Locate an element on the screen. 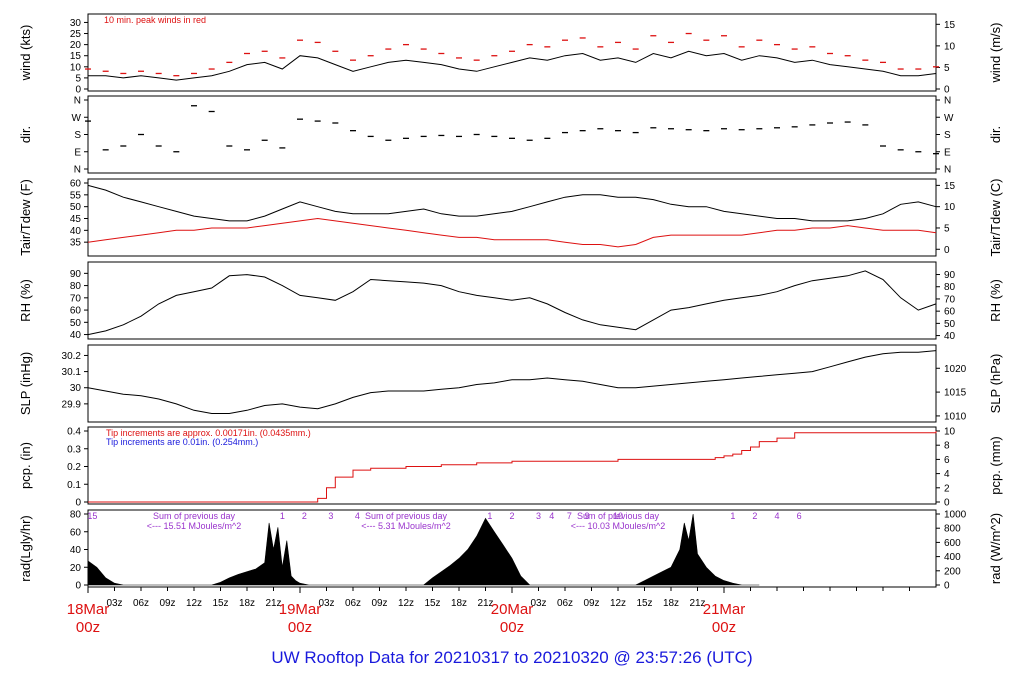  y-tick-label: 0.4 is located at coordinates (74, 432).